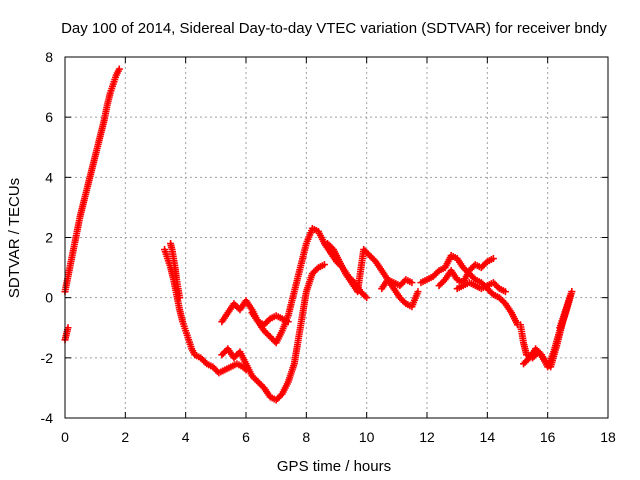 Image resolution: width=640 pixels, height=480 pixels. What do you see at coordinates (427, 437) in the screenshot?
I see `x-tick-label: 12` at bounding box center [427, 437].